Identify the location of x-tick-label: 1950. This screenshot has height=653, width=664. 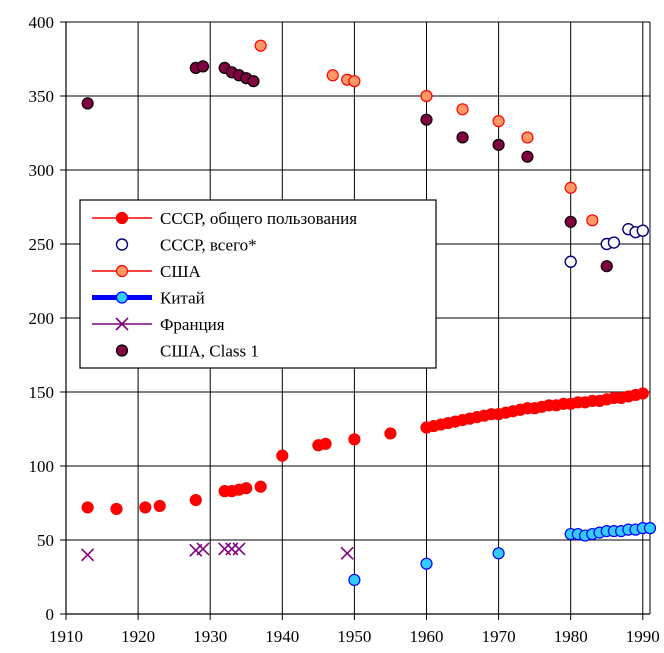
(354, 636).